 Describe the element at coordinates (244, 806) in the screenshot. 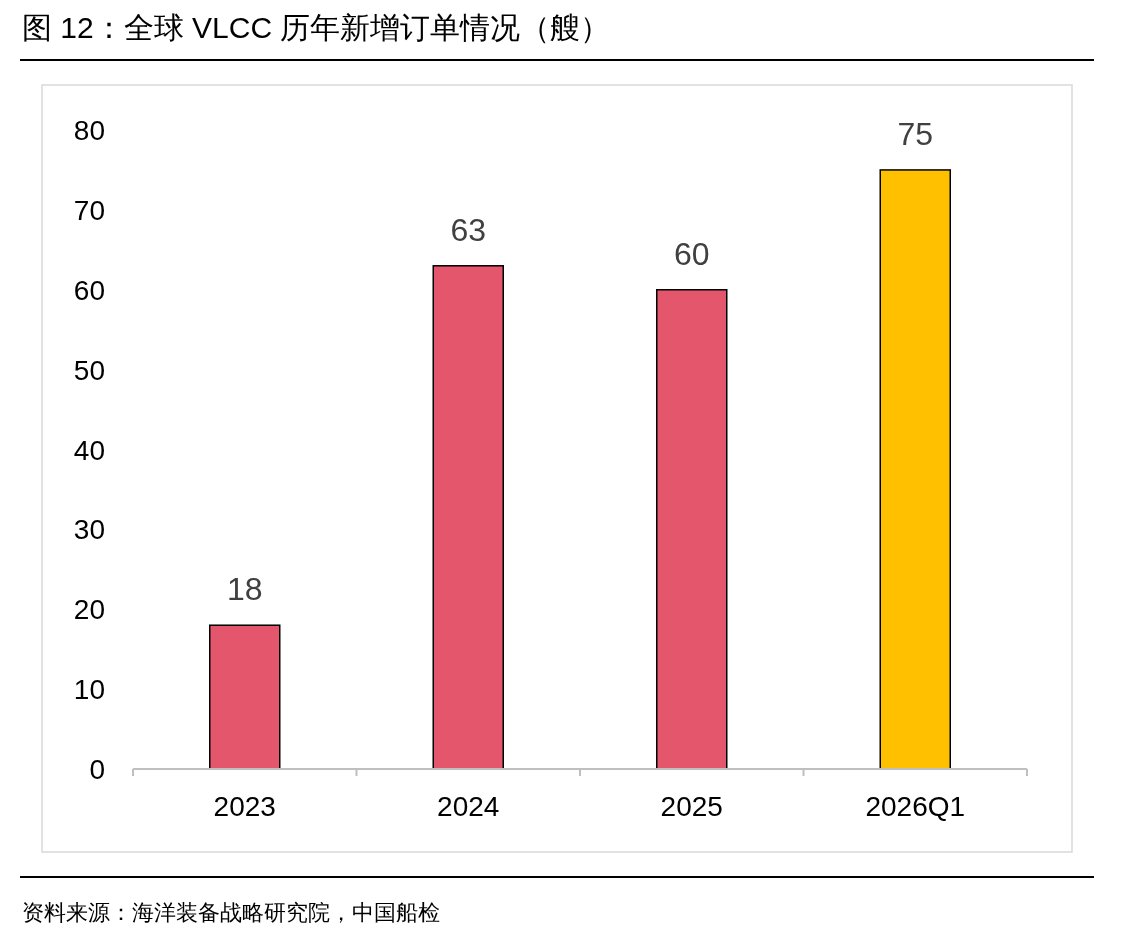

I see `x-tick-label: 2023` at that location.